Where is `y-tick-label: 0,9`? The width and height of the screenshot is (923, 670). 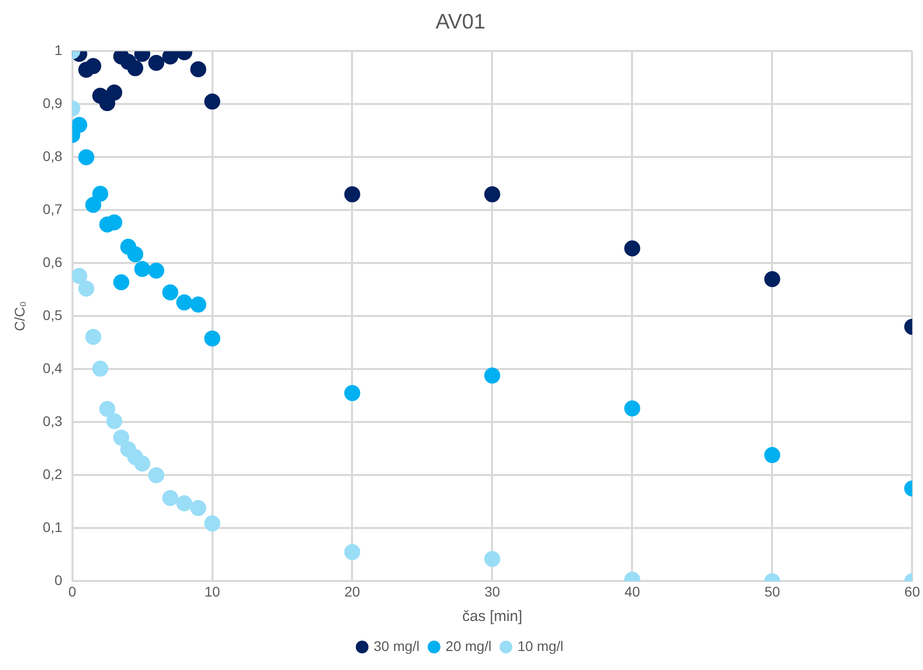
y-tick-label: 0,9 is located at coordinates (52, 103).